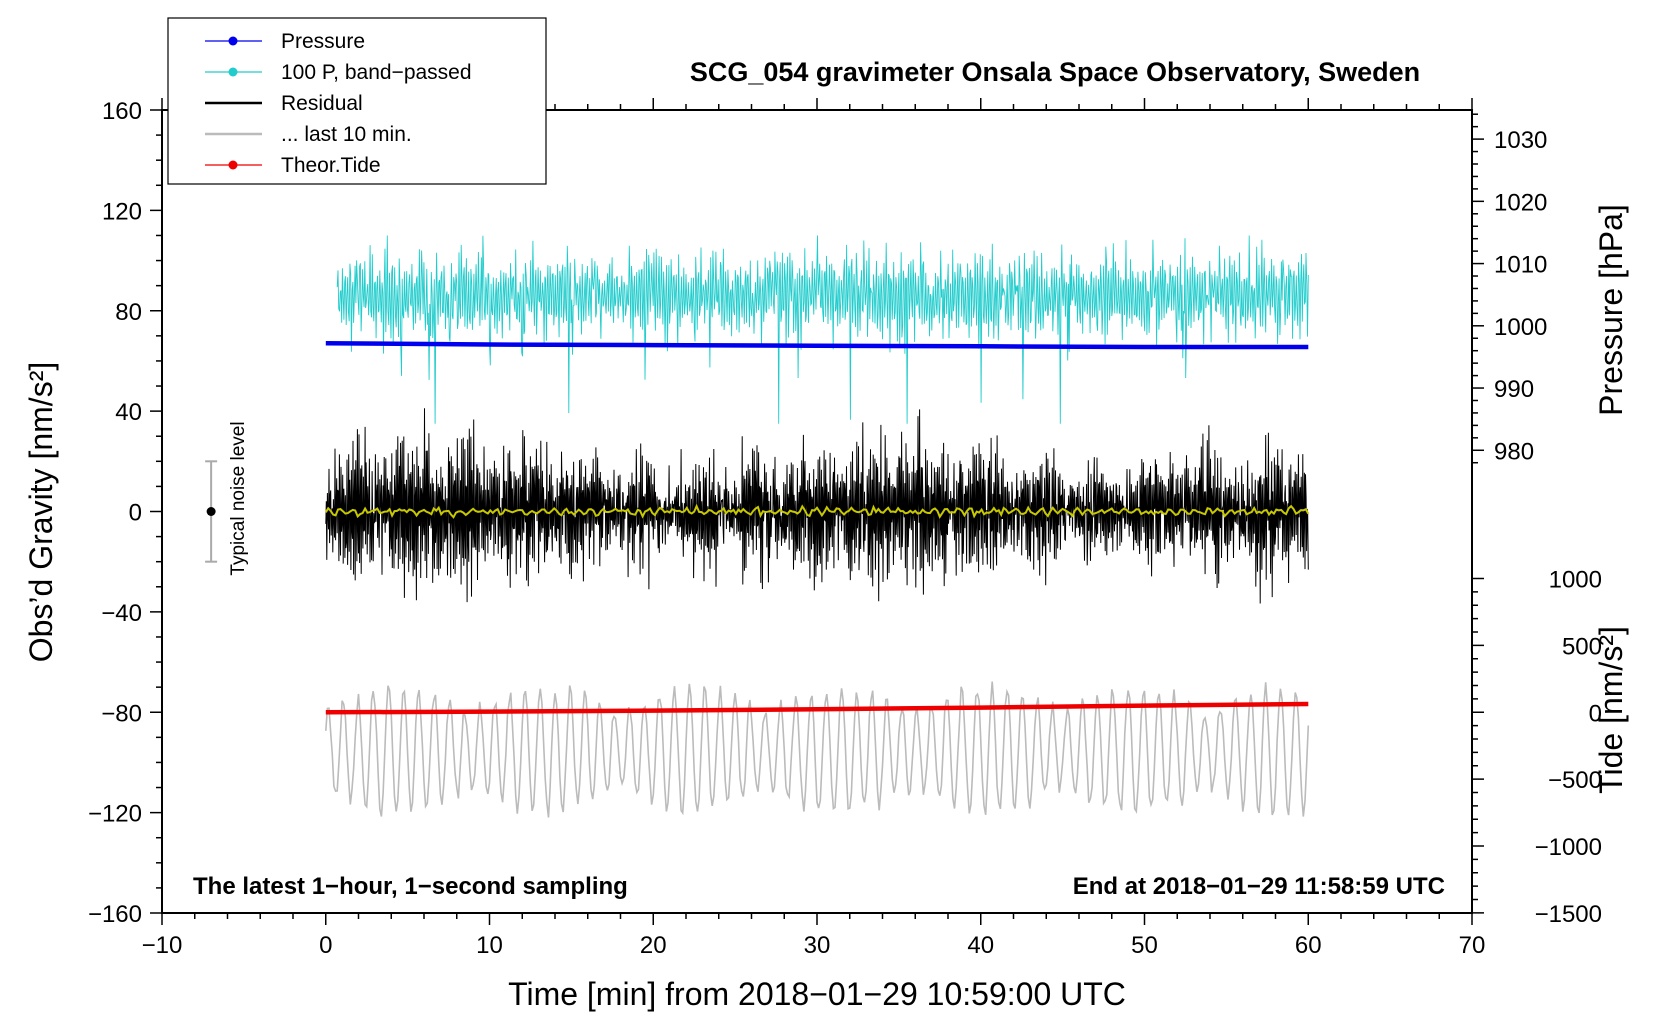 This screenshot has width=1660, height=1020. I want to click on legend-box, so click(357, 101).